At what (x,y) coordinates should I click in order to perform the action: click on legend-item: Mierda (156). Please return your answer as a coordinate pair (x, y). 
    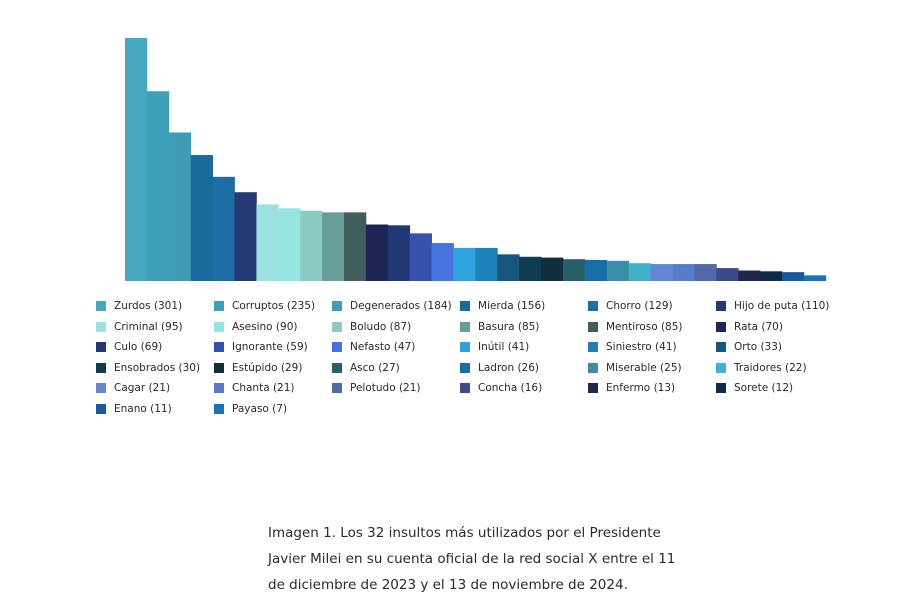
    Looking at the image, I should click on (524, 306).